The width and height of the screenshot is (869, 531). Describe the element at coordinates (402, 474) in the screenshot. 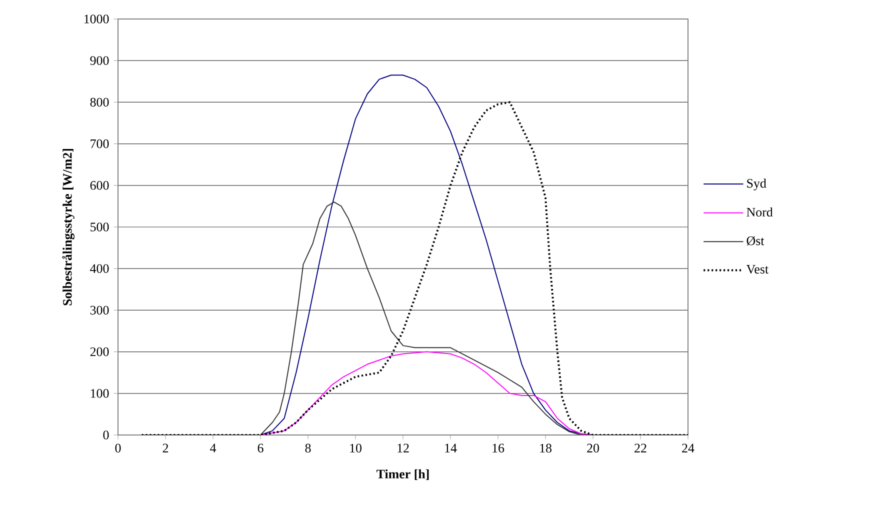

I see `x-axis-title: Timer [h]` at that location.